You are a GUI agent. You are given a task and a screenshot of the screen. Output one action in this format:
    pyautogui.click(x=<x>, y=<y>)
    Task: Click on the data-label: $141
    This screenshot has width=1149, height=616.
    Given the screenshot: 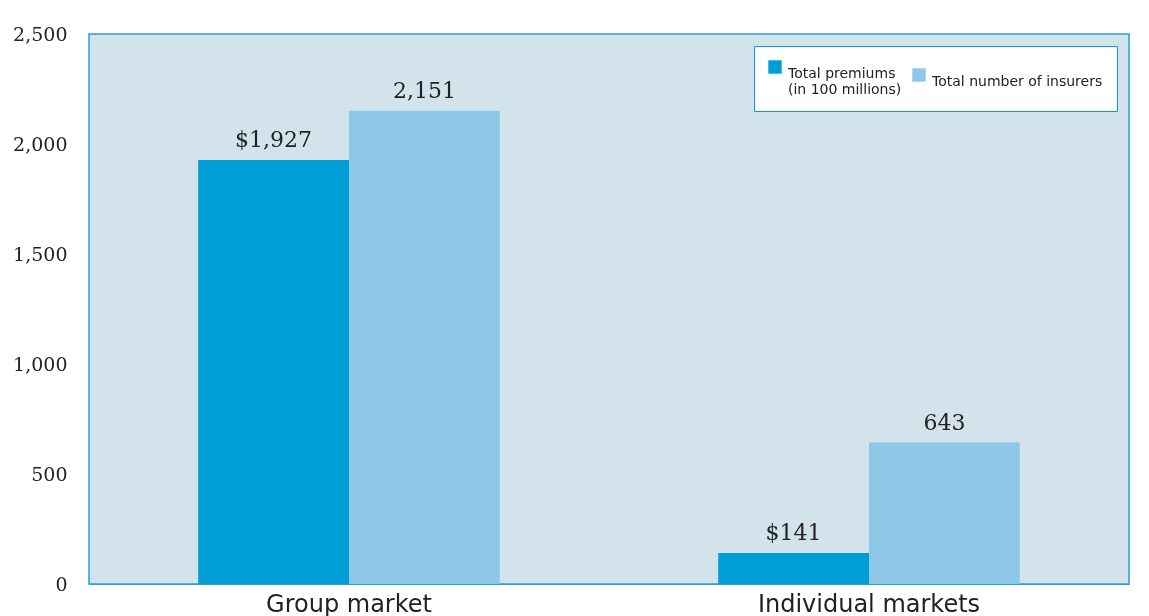 What is the action you would take?
    pyautogui.click(x=793, y=532)
    